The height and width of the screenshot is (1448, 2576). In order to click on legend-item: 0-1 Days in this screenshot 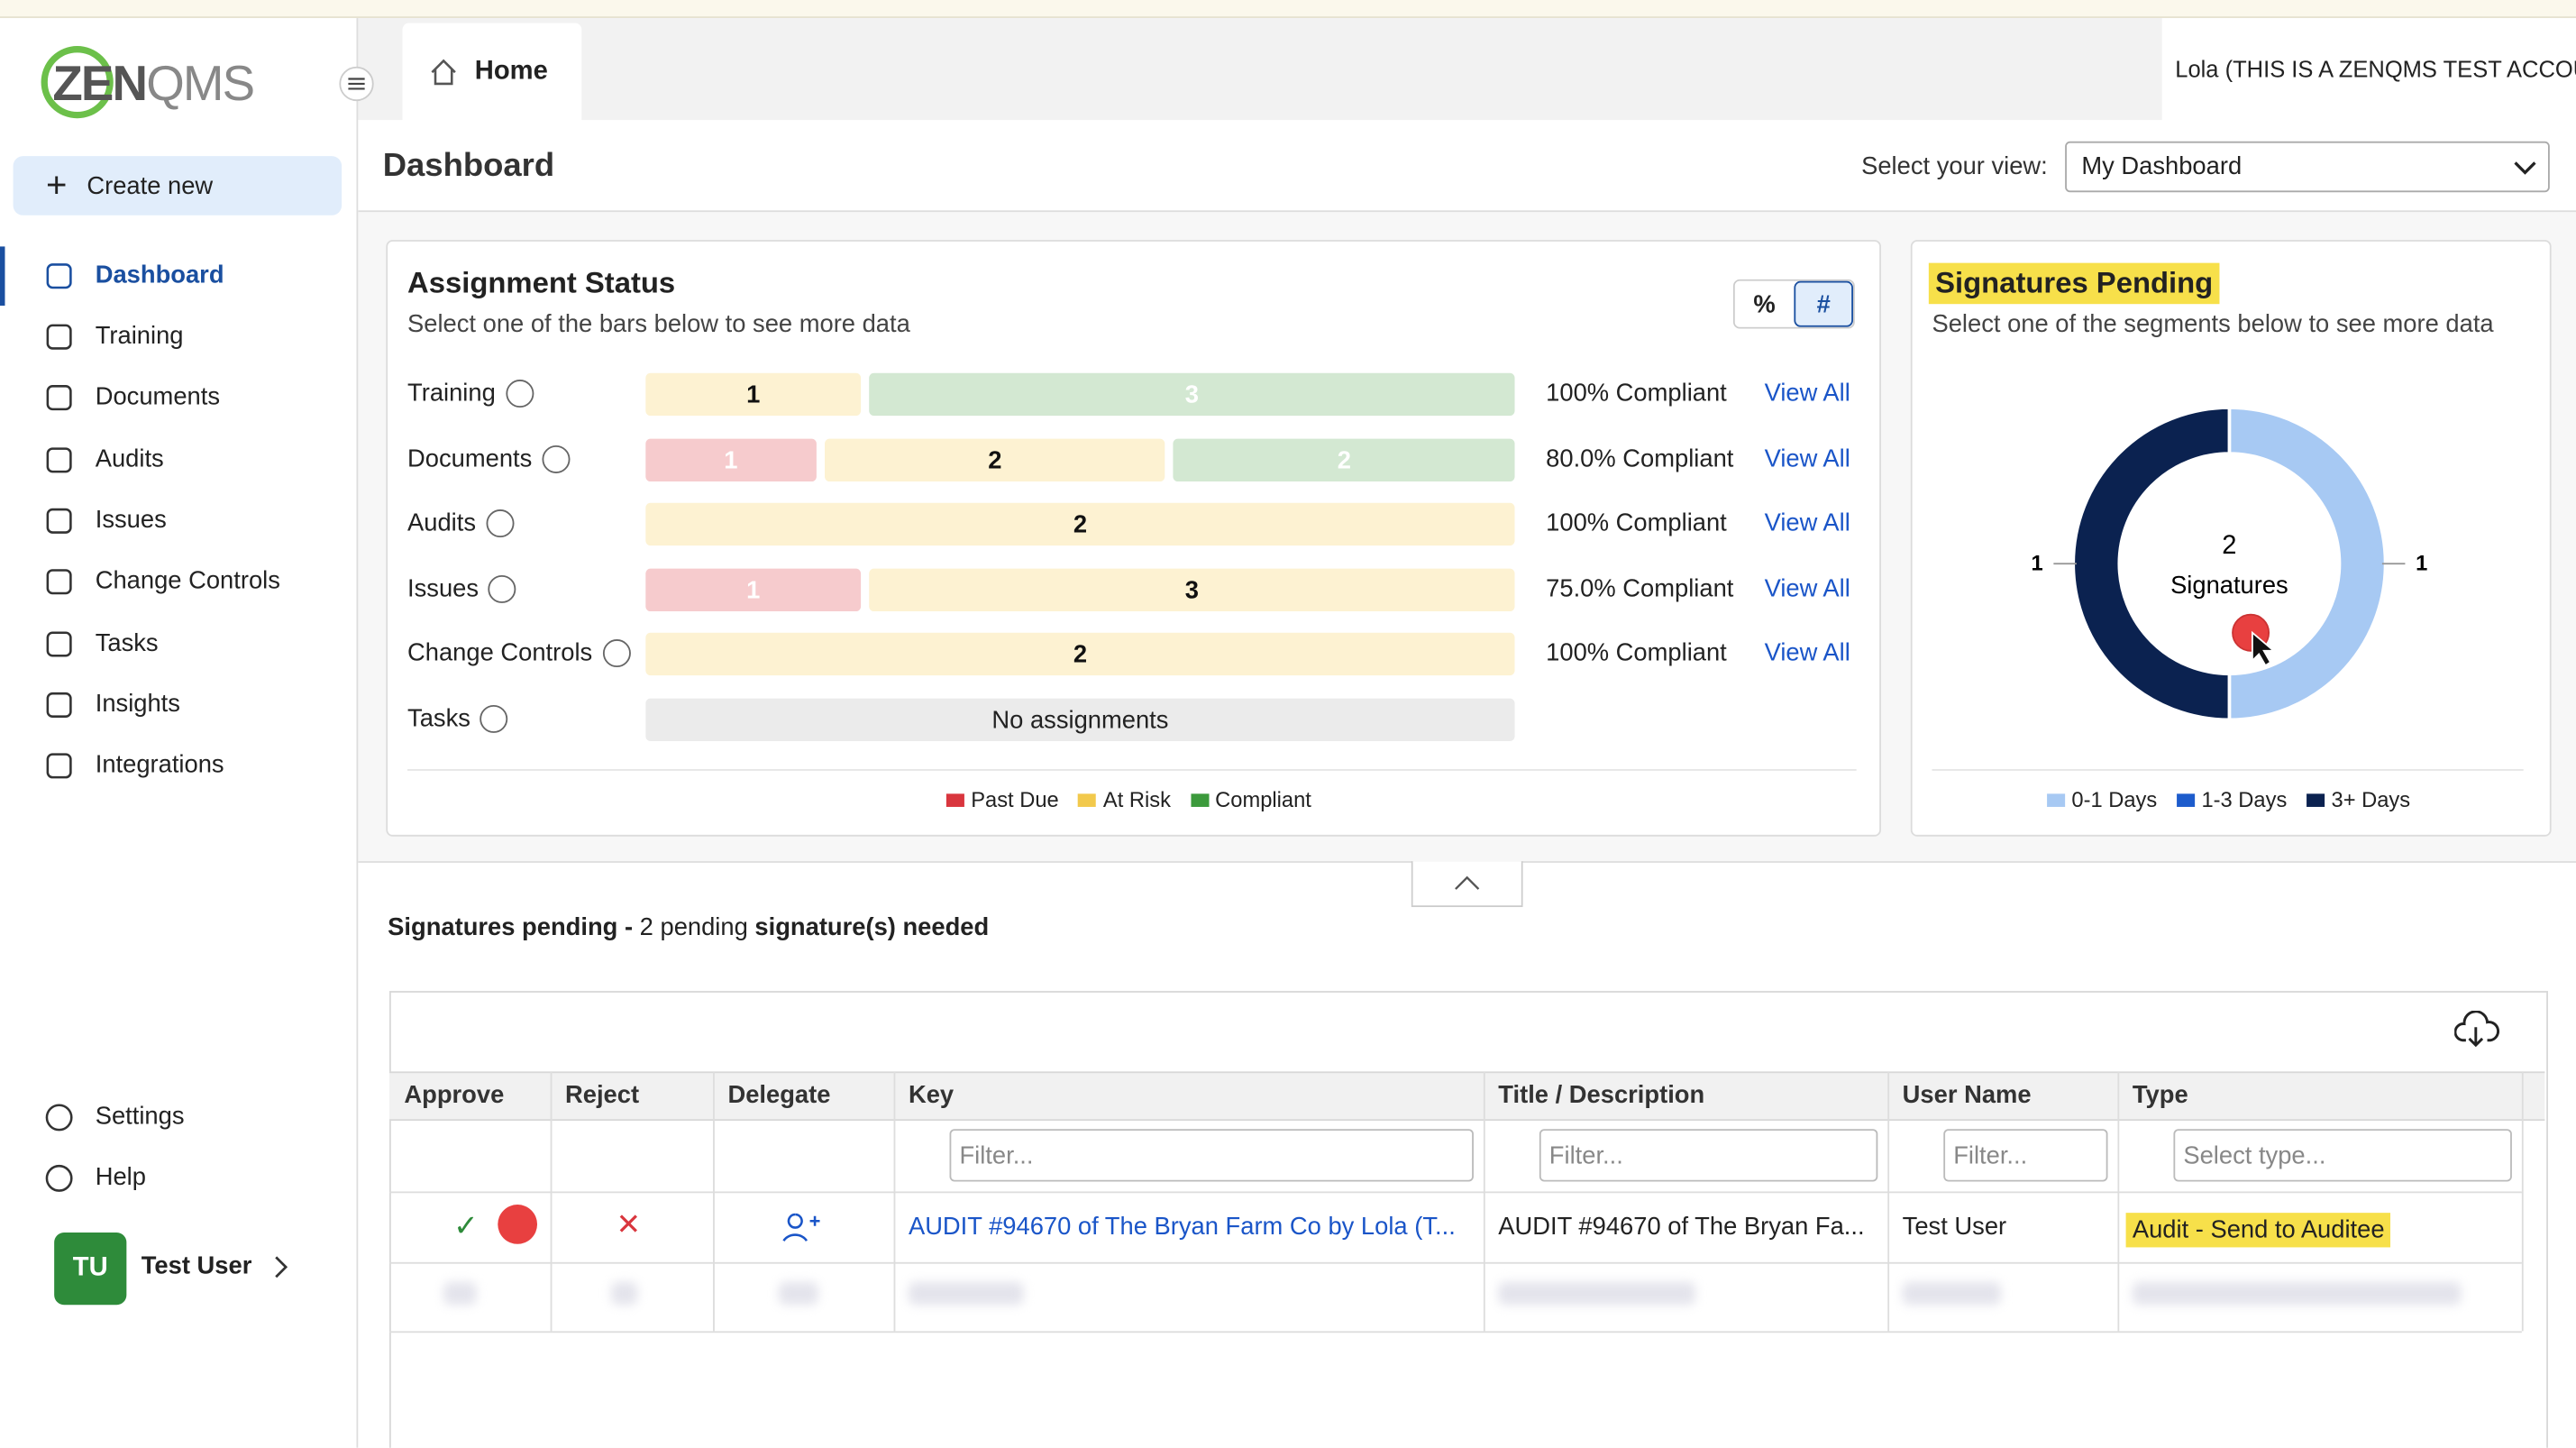, I will do `click(2102, 799)`.